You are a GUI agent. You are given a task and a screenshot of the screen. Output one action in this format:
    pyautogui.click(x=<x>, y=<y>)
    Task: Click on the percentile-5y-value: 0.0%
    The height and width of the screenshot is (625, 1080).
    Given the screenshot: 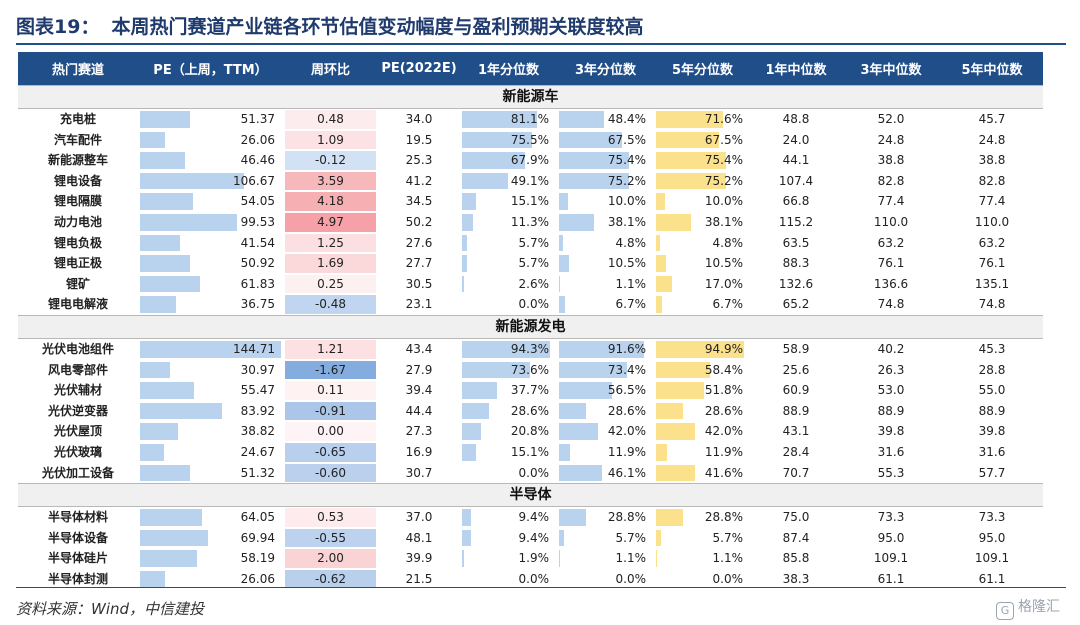 What is the action you would take?
    pyautogui.click(x=728, y=578)
    